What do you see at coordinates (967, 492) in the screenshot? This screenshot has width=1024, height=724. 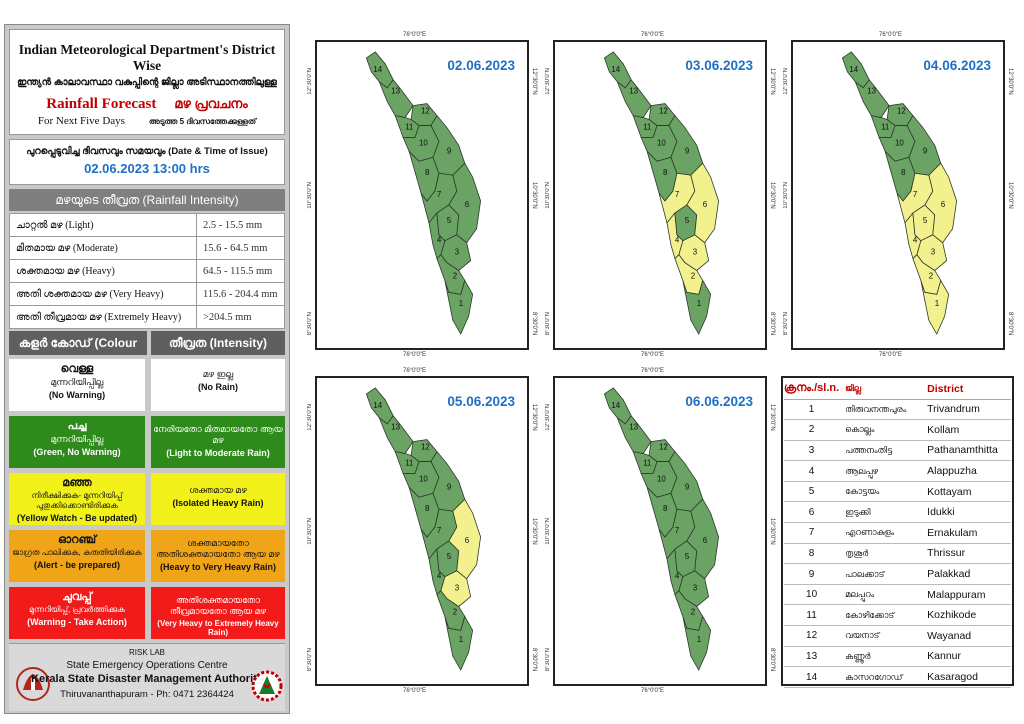 I see `district-name-en: Kottayam` at bounding box center [967, 492].